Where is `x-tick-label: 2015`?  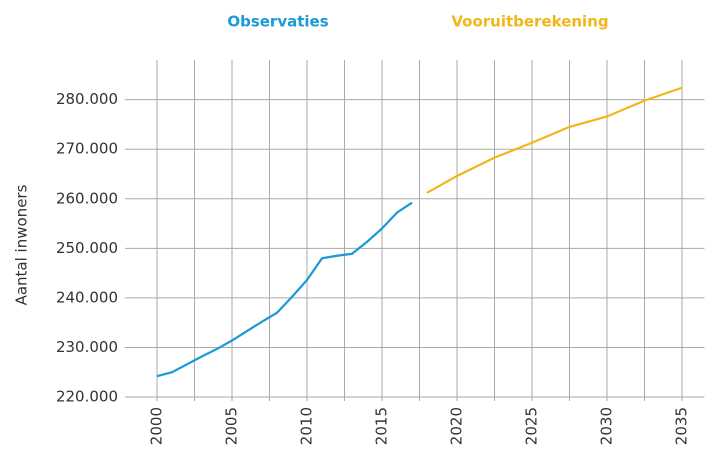 x-tick-label: 2015 is located at coordinates (382, 426).